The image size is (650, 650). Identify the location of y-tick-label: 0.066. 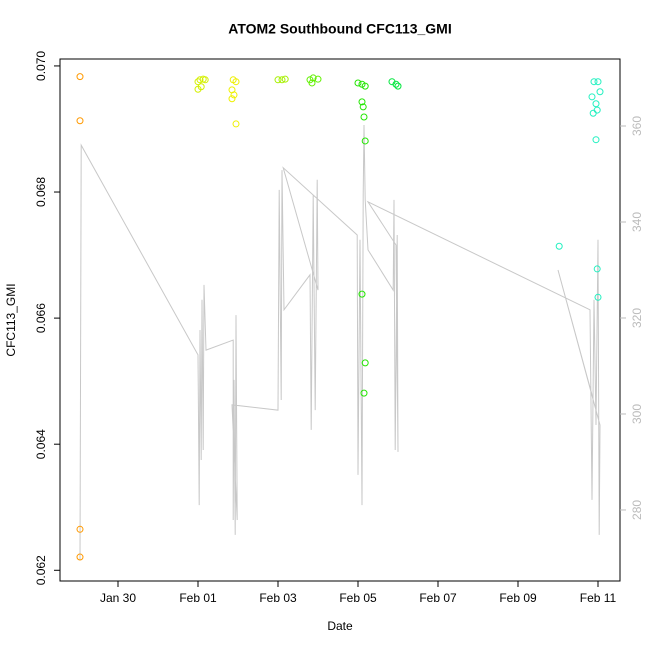
(41, 318).